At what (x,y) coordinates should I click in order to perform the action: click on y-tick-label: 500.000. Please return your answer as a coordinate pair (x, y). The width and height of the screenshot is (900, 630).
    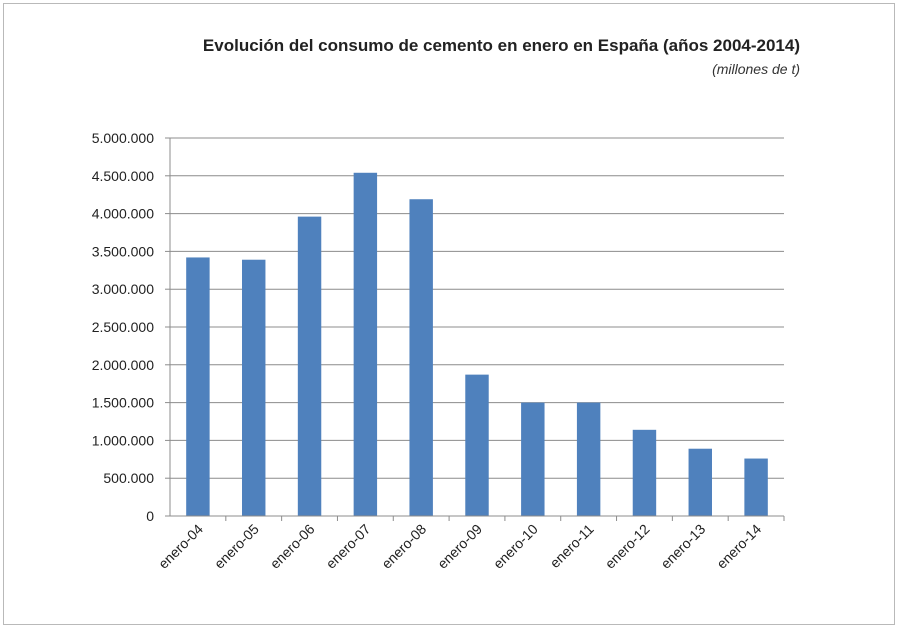
    Looking at the image, I should click on (128, 478).